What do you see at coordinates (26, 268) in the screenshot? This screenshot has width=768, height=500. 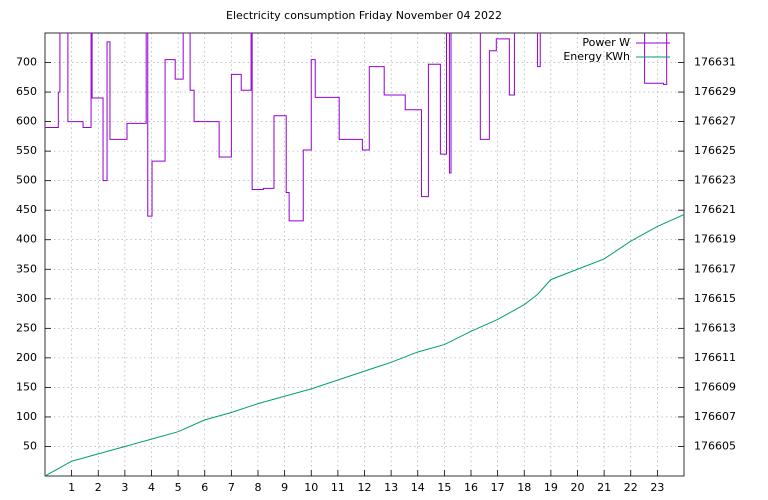 I see `y-tick-label: 350` at bounding box center [26, 268].